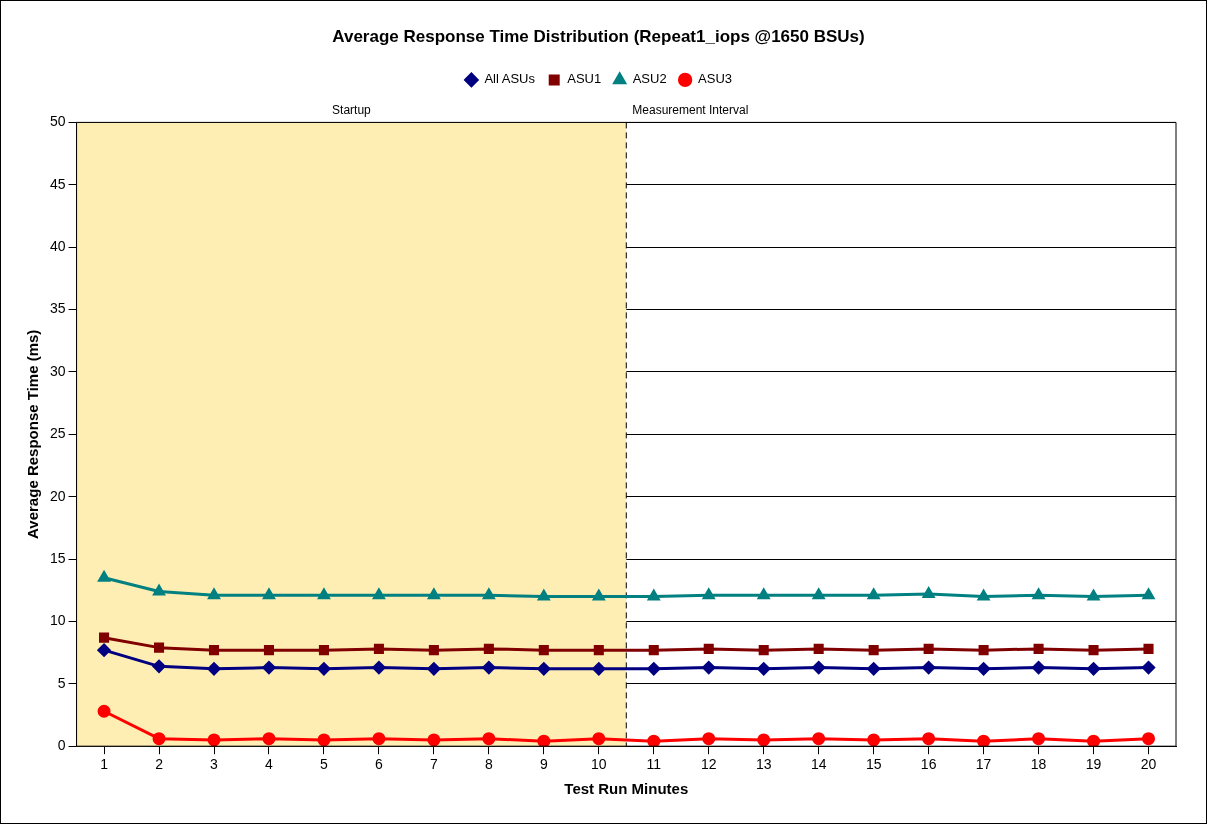  What do you see at coordinates (324, 764) in the screenshot?
I see `x-tick-label: 5` at bounding box center [324, 764].